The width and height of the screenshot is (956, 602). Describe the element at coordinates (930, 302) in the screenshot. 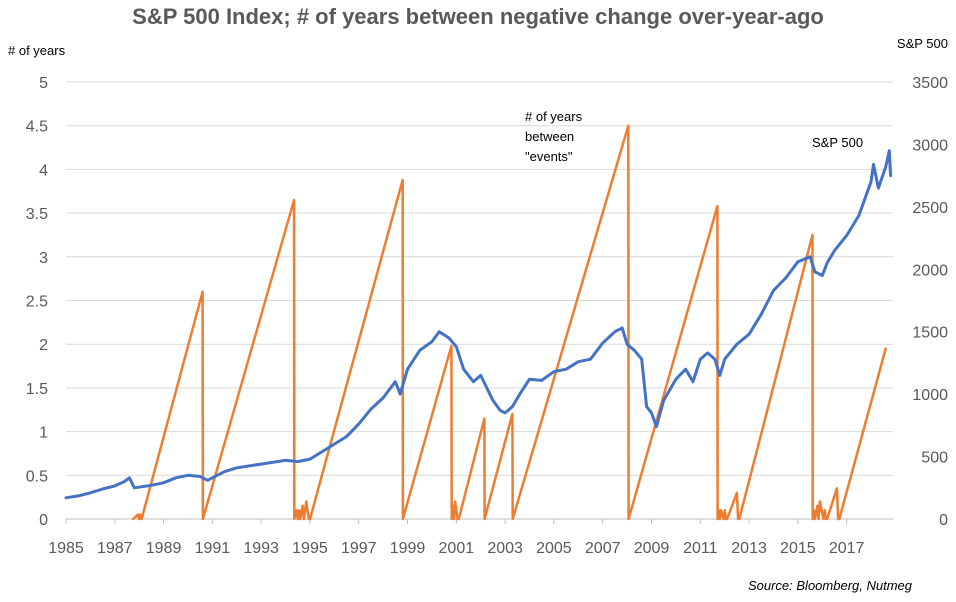

I see `right-y-axis: 0 500 1000 1500 2000 2500 3000 3500` at that location.